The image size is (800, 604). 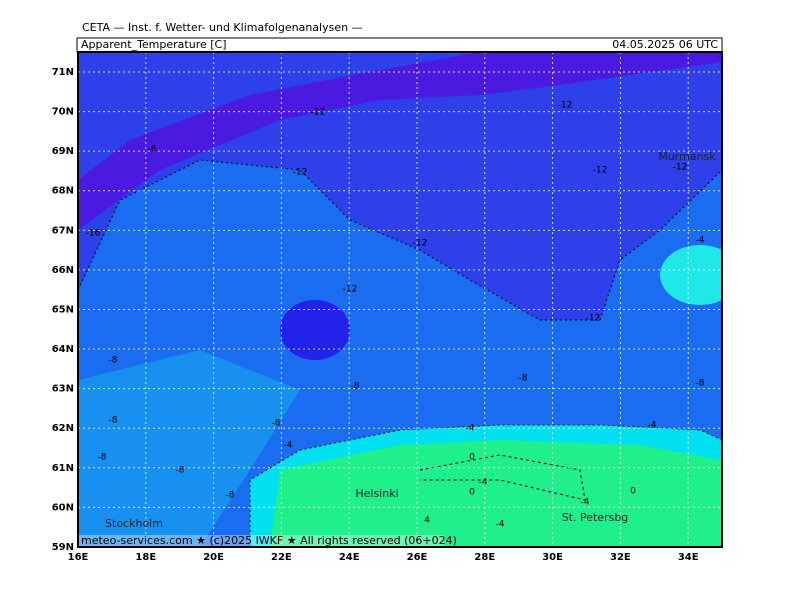 What do you see at coordinates (552, 557) in the screenshot?
I see `lon-label: 30E` at bounding box center [552, 557].